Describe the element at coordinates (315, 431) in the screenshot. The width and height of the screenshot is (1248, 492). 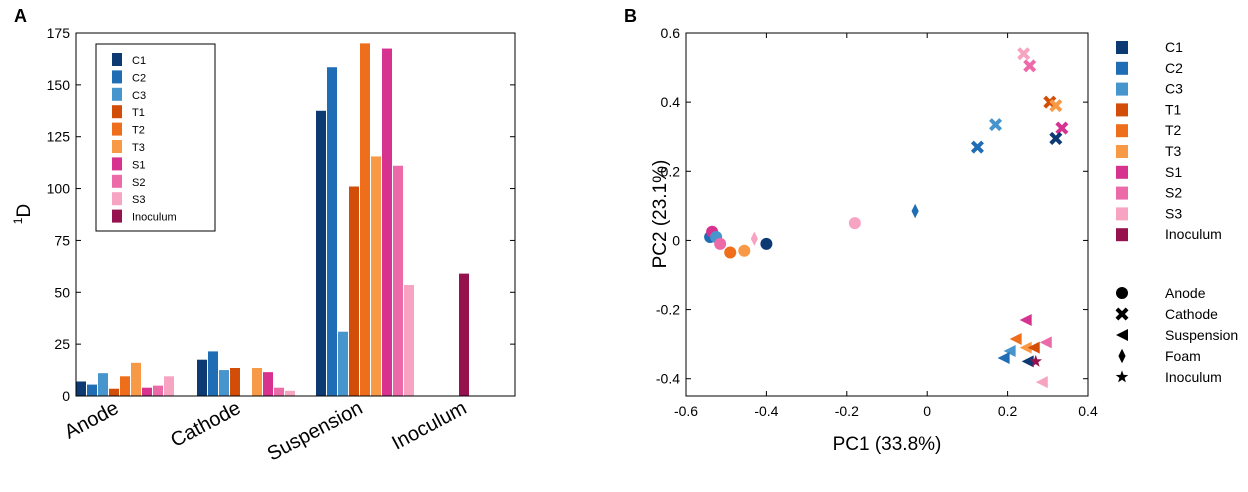
I see `category-label-suspension: Suspension` at that location.